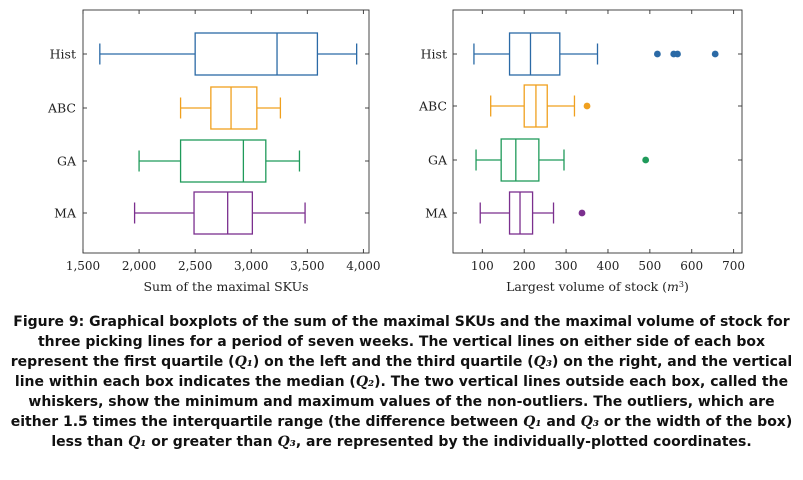  I want to click on x-tick-label: 700, so click(733, 266).